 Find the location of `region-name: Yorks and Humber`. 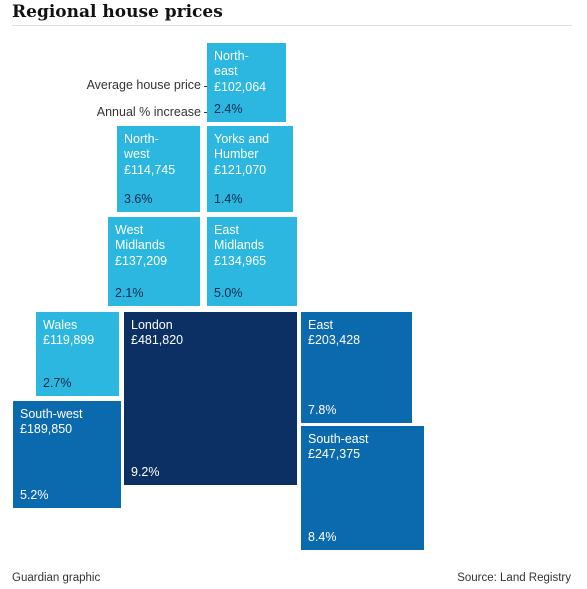

region-name: Yorks and Humber is located at coordinates (242, 146).